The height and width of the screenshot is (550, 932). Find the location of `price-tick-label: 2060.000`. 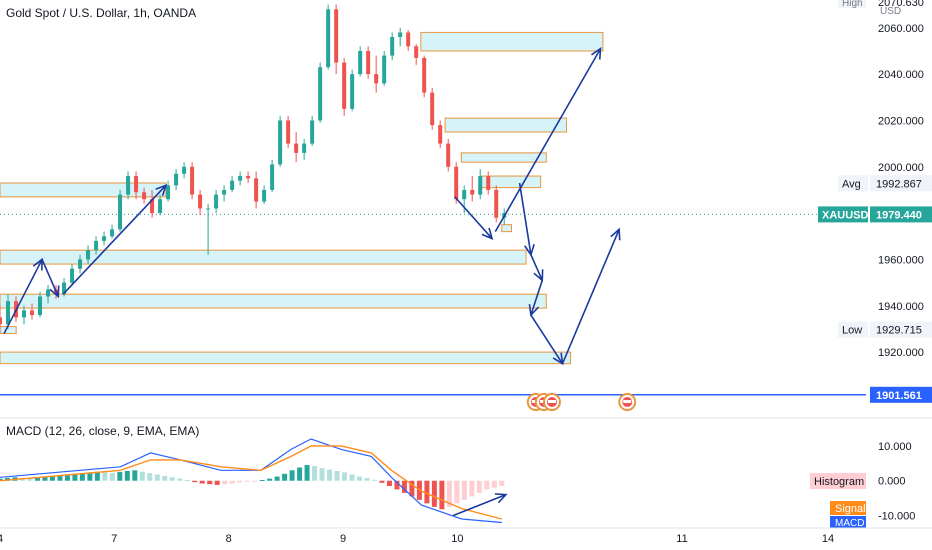

price-tick-label: 2060.000 is located at coordinates (901, 29).